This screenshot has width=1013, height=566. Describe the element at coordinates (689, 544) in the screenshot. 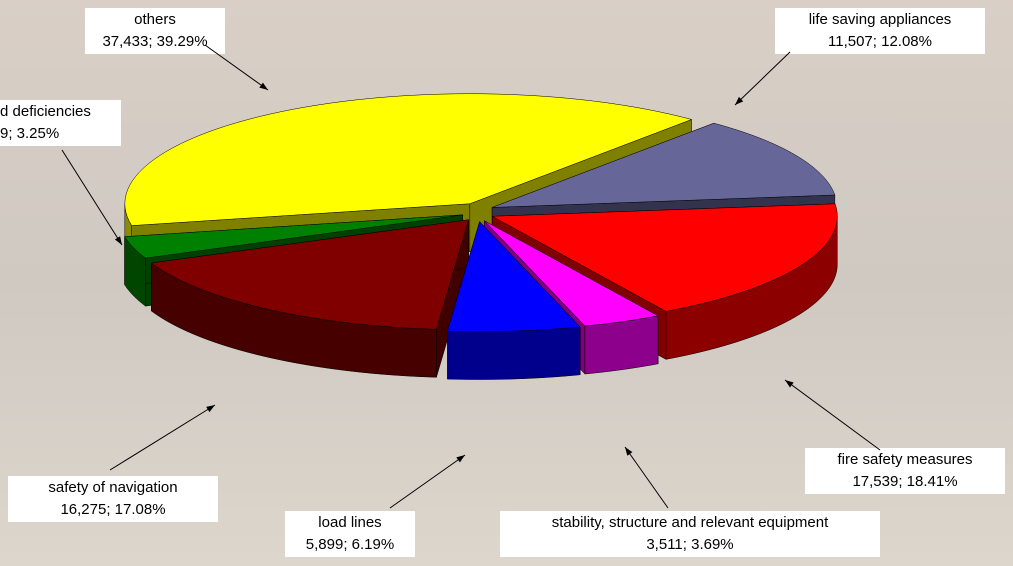

I see `data-label: 3,511; 3.69%` at that location.